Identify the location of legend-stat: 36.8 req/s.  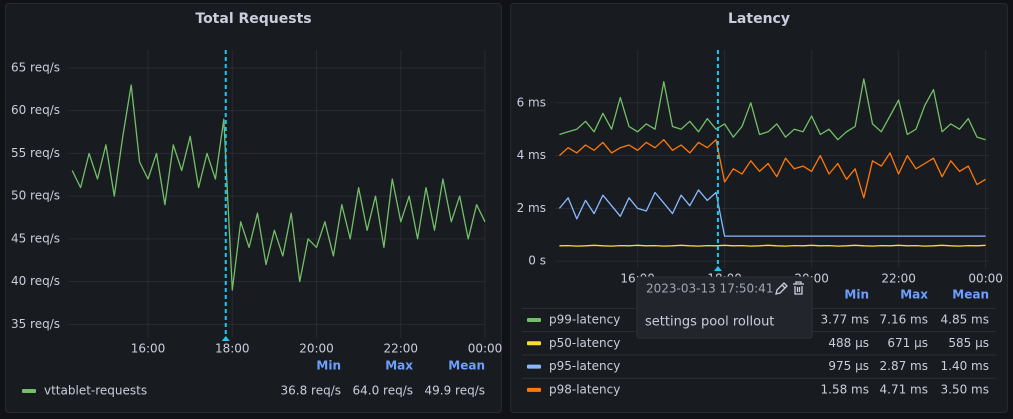
(311, 391).